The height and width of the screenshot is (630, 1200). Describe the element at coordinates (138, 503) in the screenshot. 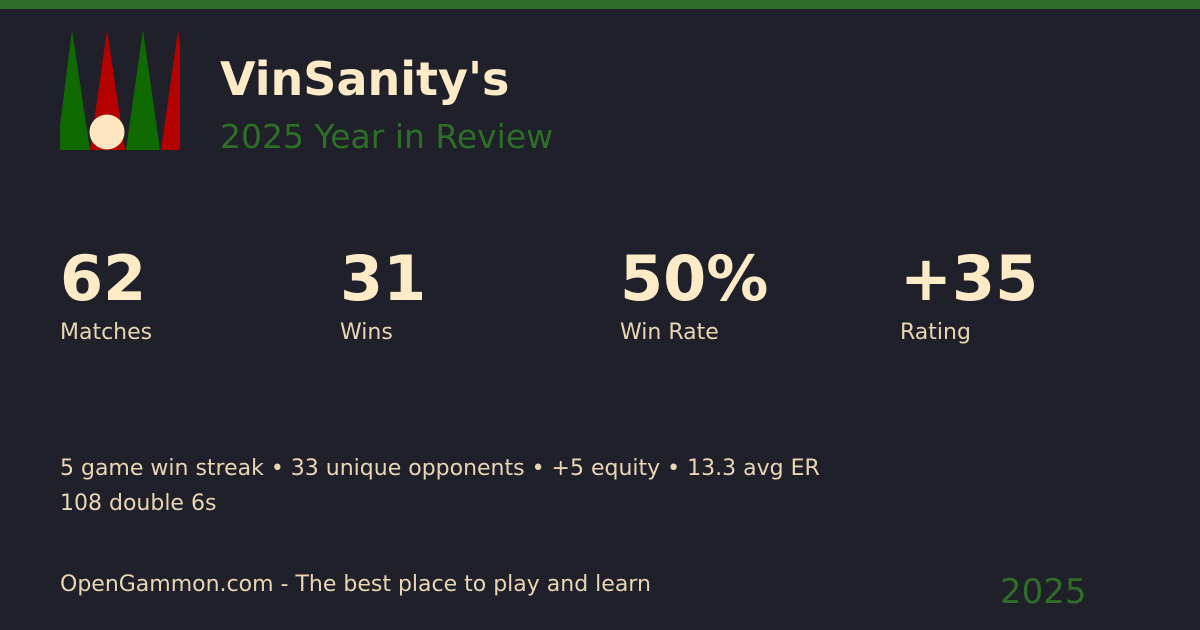

I see `facts-line: 108 double 6s` at that location.